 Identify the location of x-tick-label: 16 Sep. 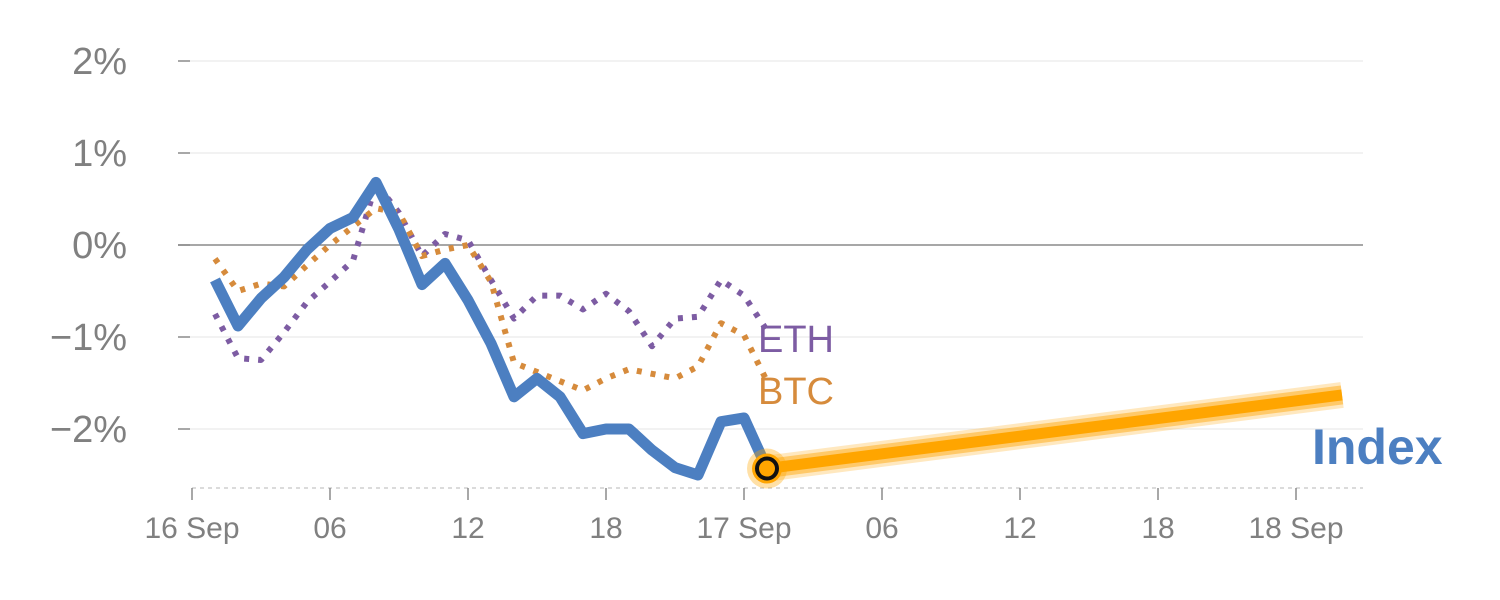
(191, 528).